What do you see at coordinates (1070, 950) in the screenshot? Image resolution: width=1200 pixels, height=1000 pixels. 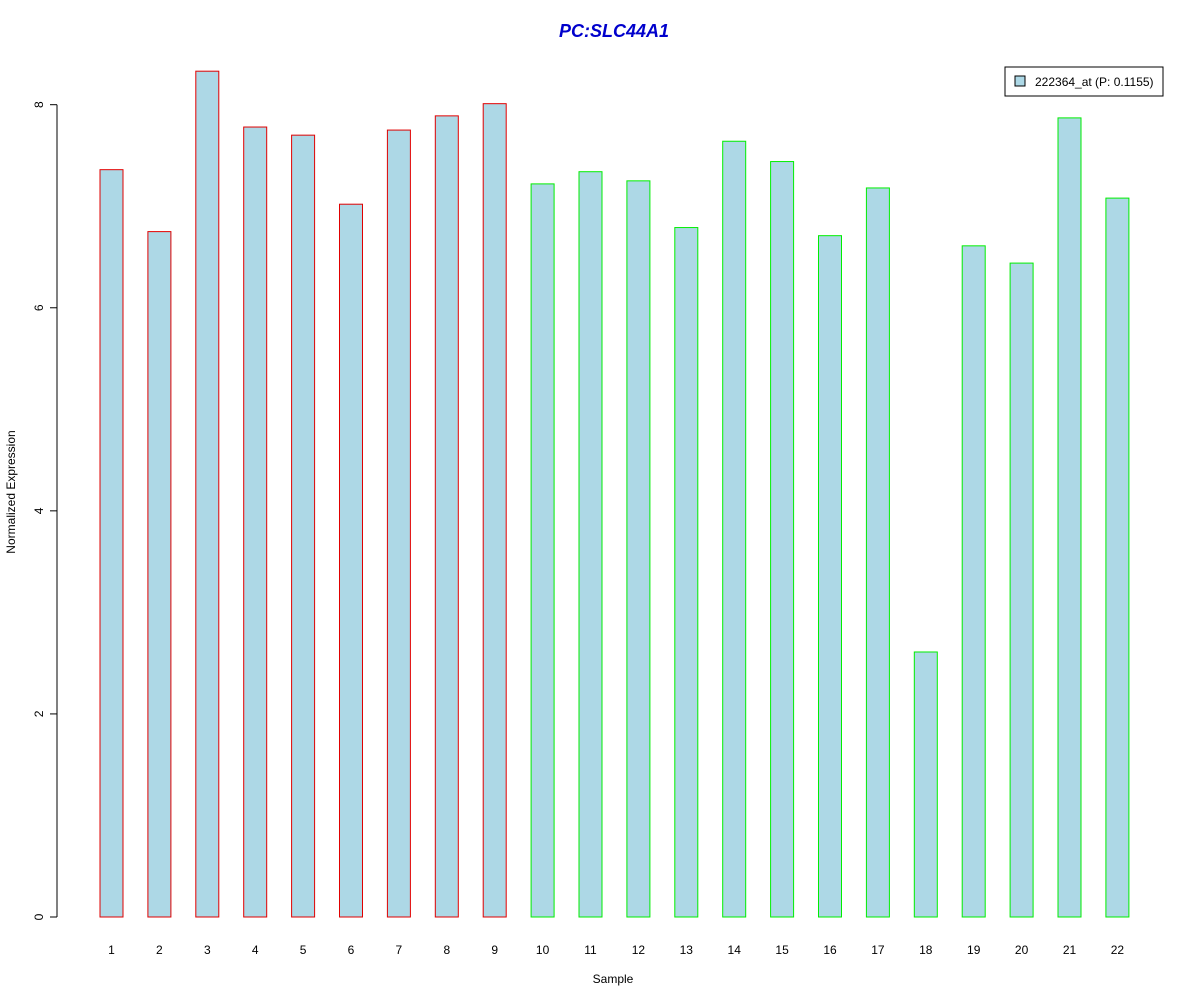 I see `x-tick-label: 21` at bounding box center [1070, 950].